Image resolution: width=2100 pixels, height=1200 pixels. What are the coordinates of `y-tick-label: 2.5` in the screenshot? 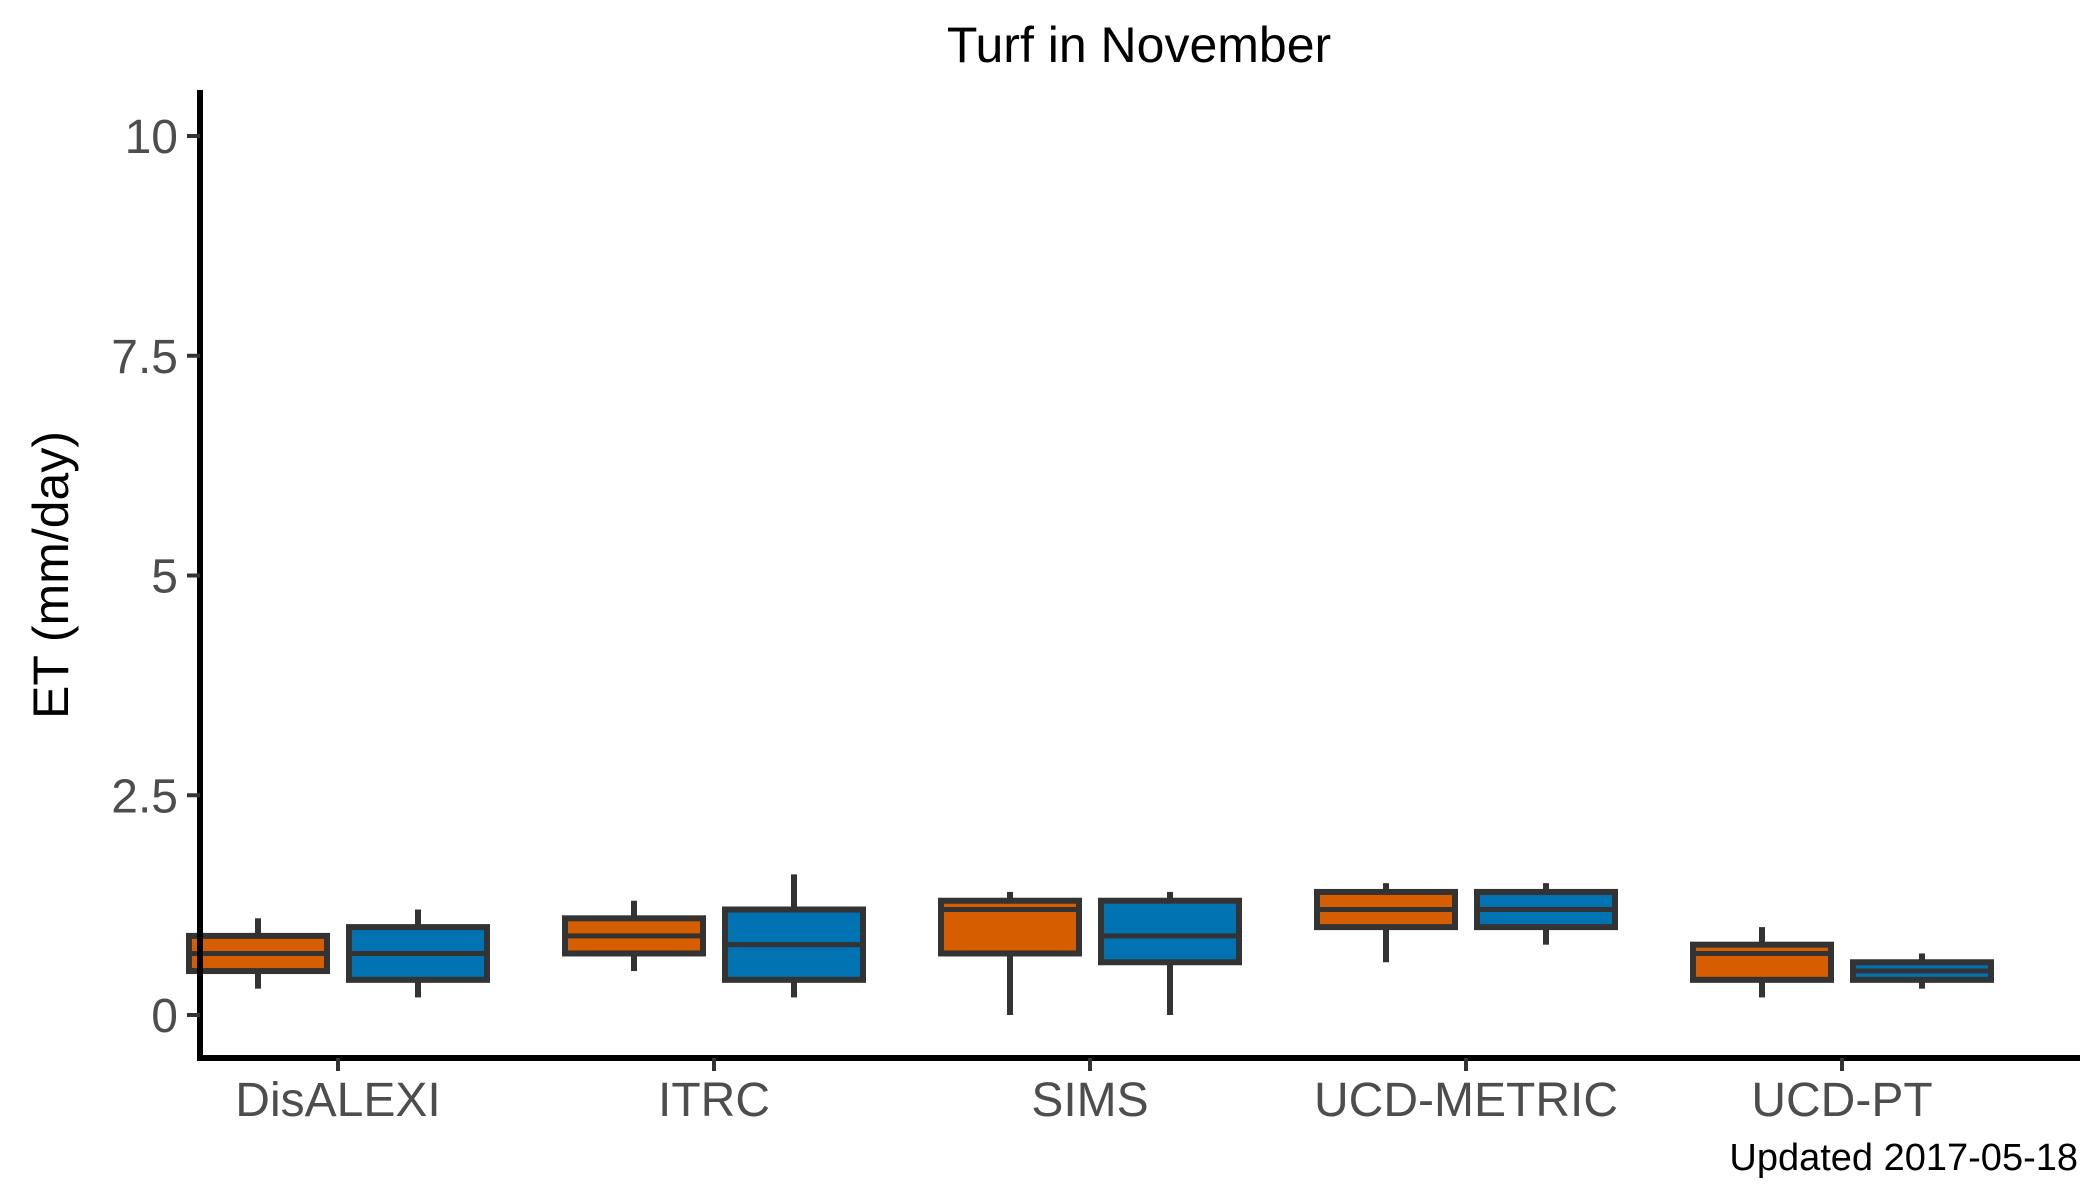 It's located at (144, 796).